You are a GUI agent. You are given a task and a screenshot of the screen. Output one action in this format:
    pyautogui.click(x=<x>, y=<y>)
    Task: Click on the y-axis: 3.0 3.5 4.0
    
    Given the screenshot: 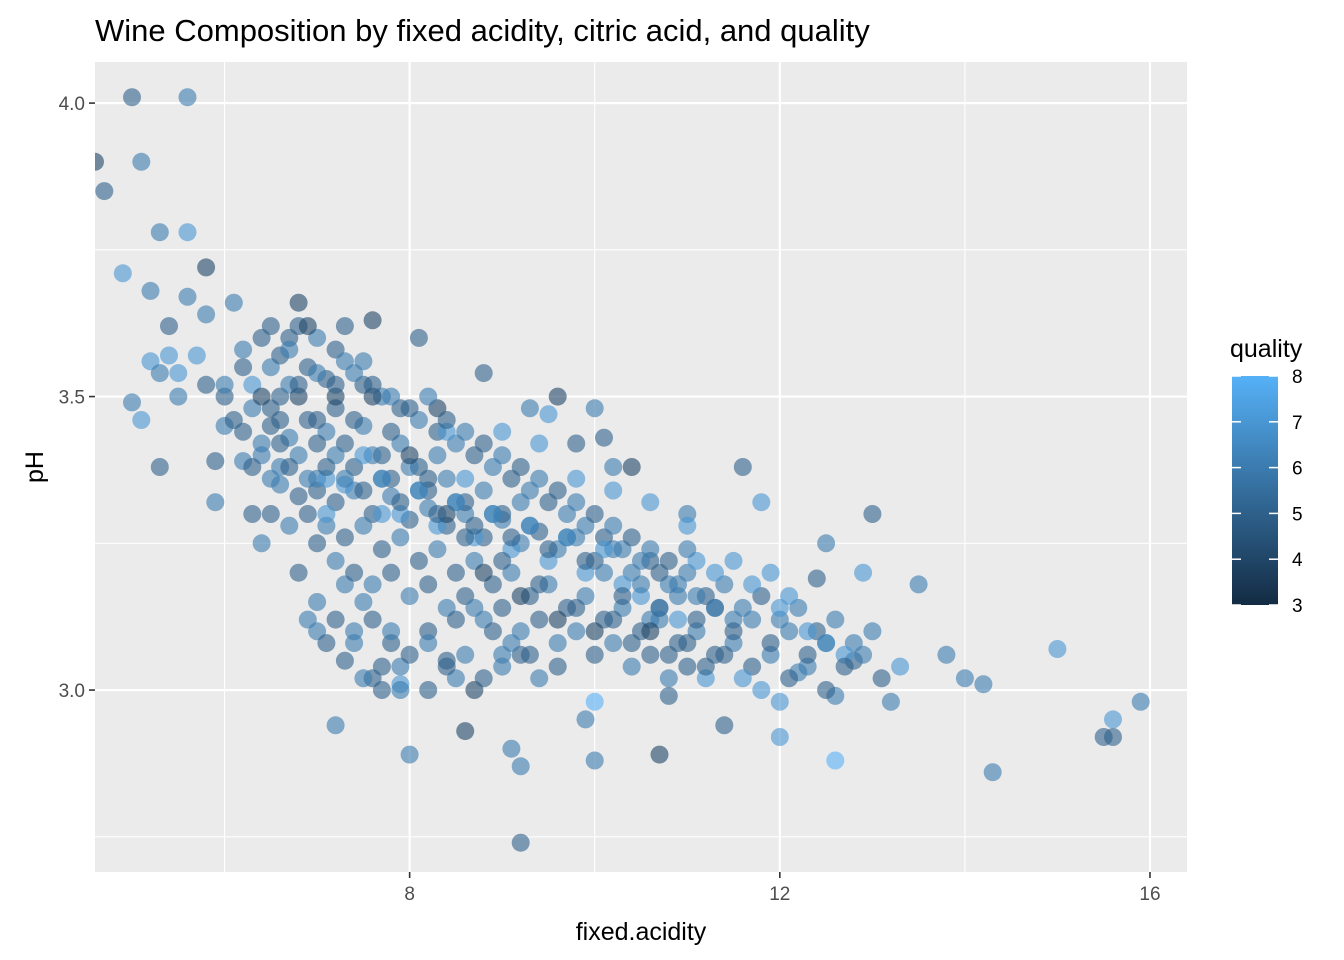 What is the action you would take?
    pyautogui.click(x=77, y=398)
    